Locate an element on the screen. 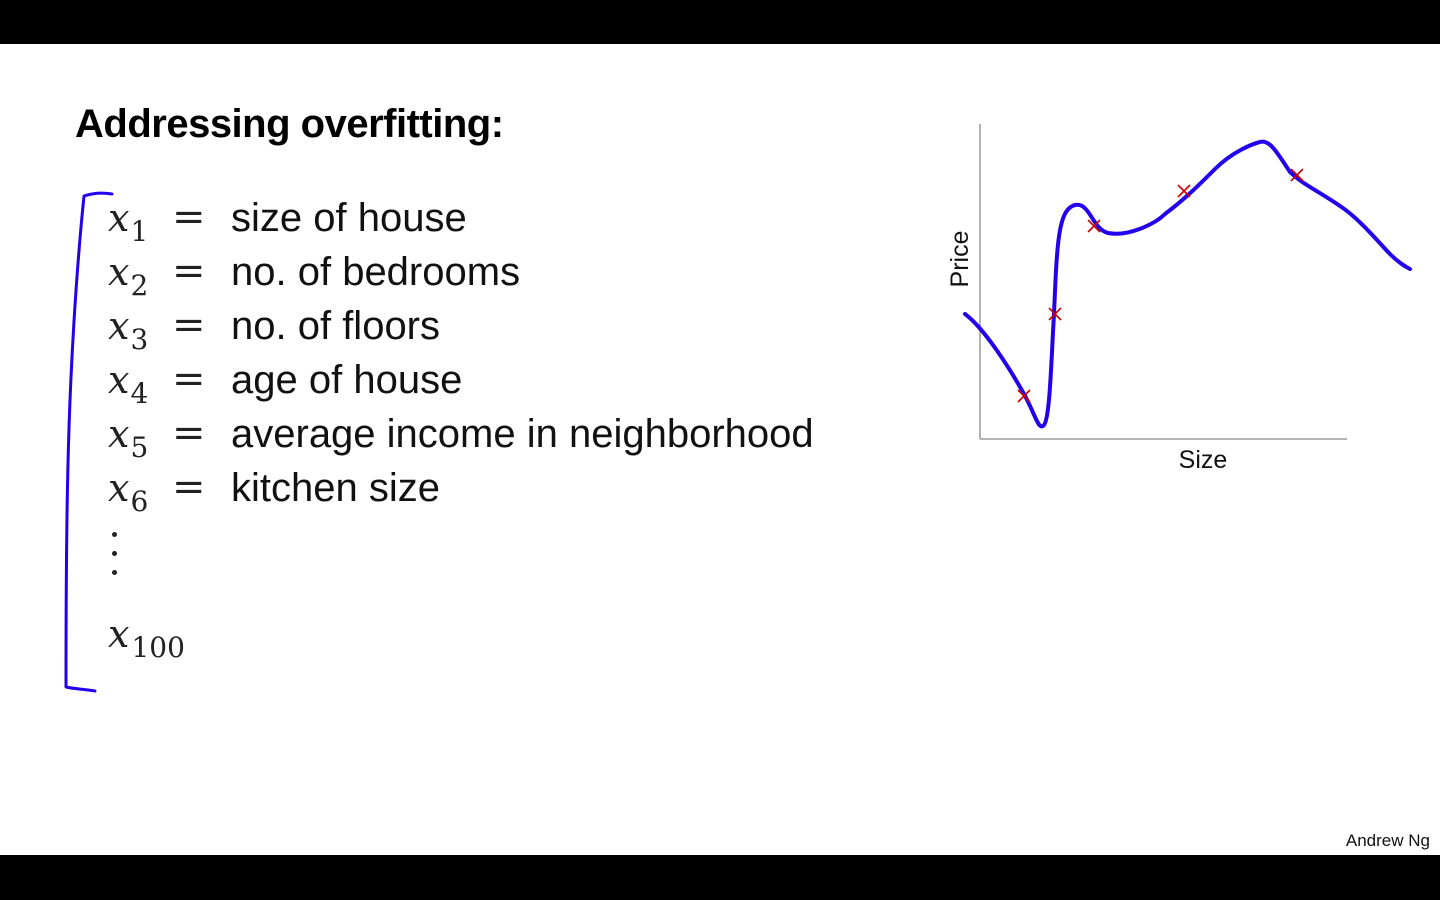 The image size is (1440, 900). feature-description: average income in neighborhood is located at coordinates (522, 434).